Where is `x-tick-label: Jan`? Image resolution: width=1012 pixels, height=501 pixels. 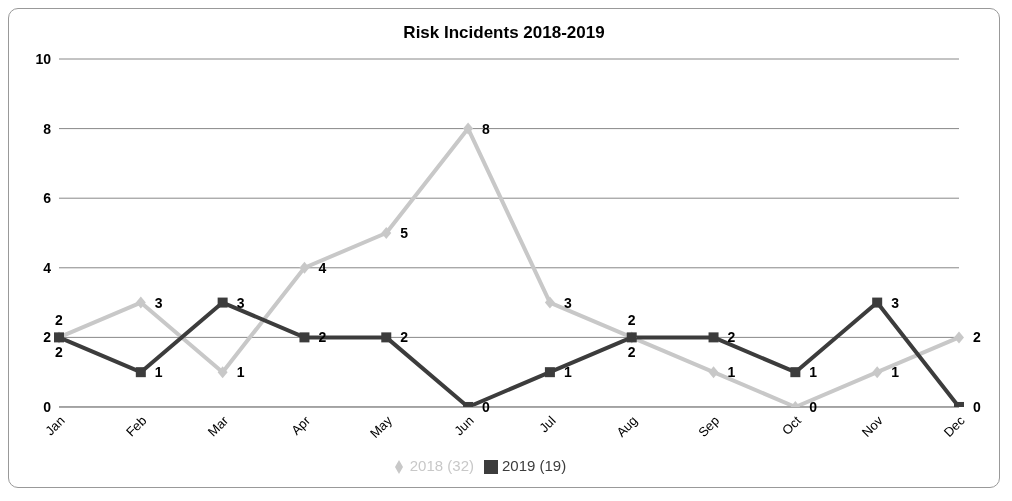
x-tick-label: Jan is located at coordinates (55, 426).